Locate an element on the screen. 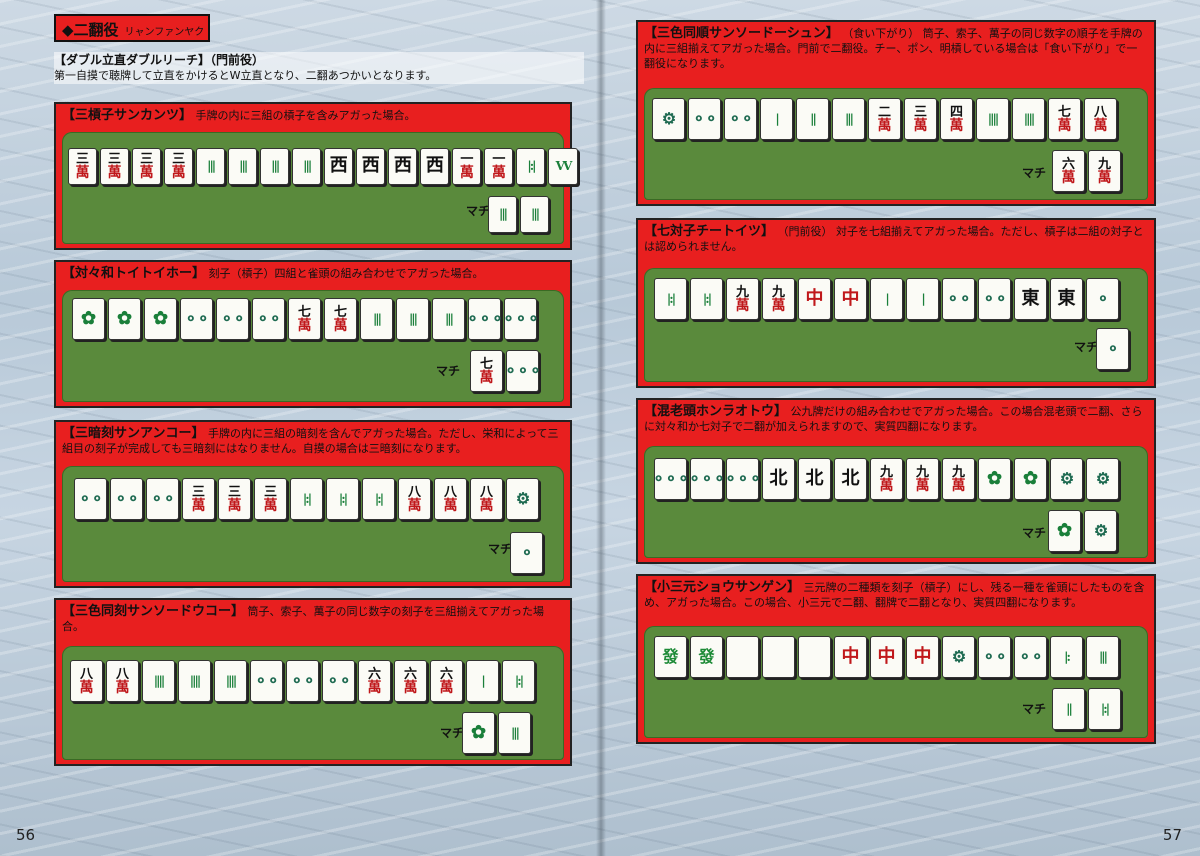 This screenshot has height=856, width=1200. mahjong-tile: VV is located at coordinates (563, 166).